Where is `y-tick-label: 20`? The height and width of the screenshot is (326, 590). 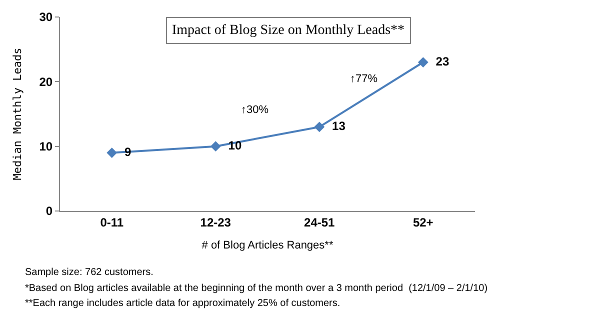
y-tick-label: 20 is located at coordinates (46, 81).